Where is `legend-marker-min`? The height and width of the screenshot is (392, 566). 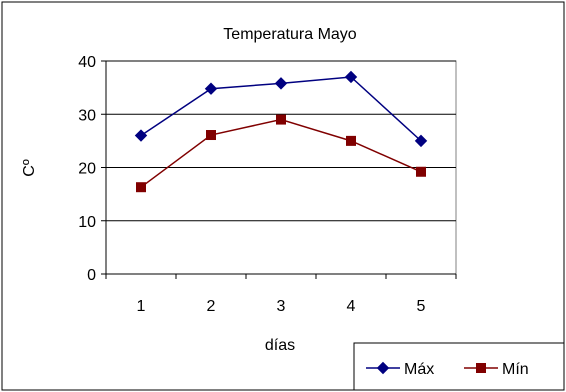 legend-marker-min is located at coordinates (481, 368).